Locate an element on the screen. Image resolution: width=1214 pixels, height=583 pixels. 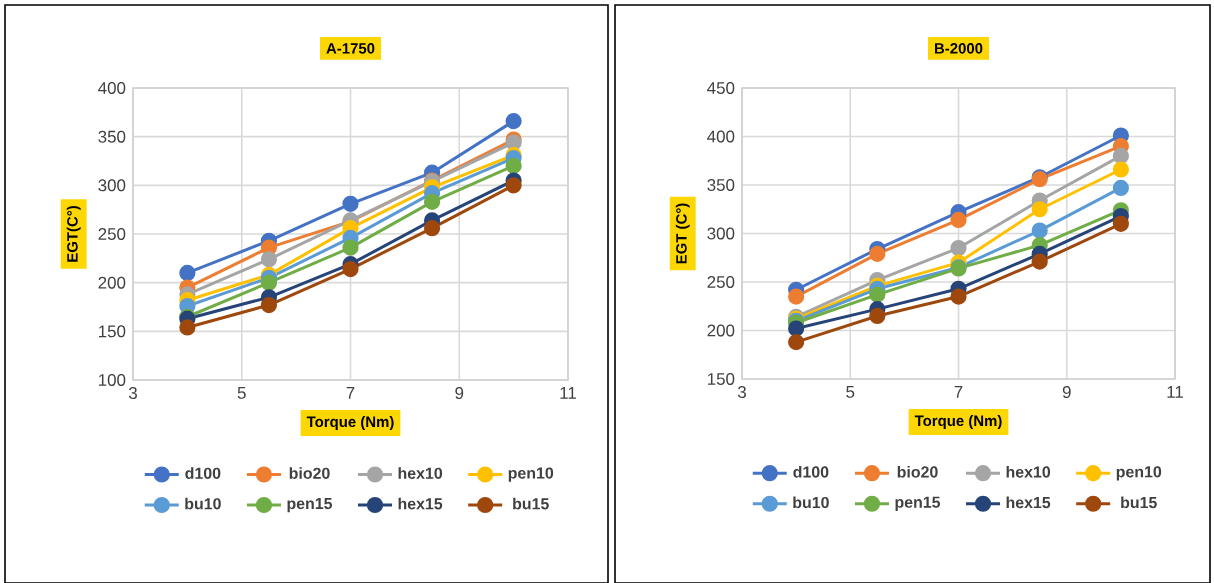
y-tick-label: 450 is located at coordinates (721, 88).